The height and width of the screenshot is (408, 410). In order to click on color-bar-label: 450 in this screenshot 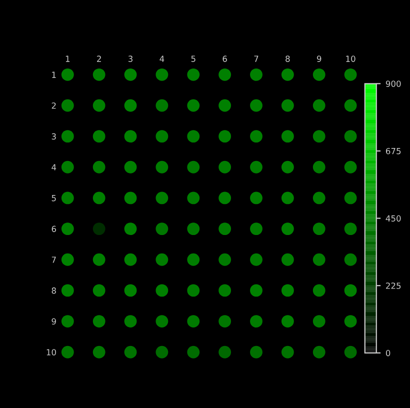, I will do `click(393, 218)`.